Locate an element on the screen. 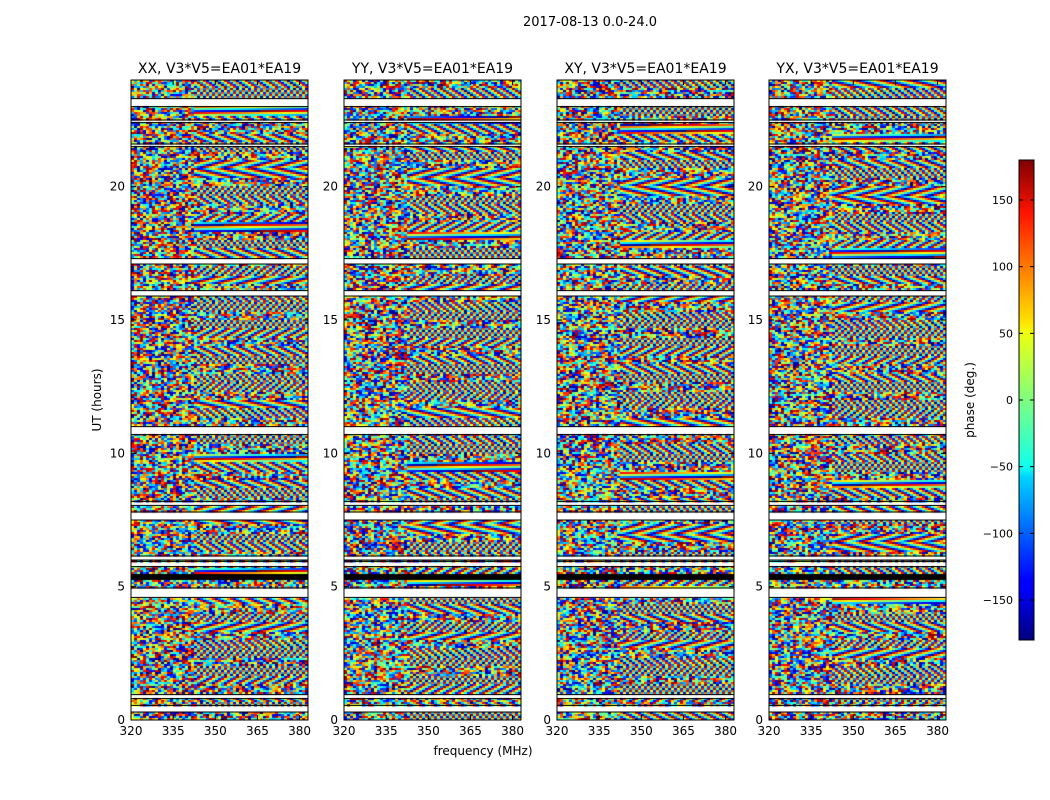  colorbar-ticks: −150 −100 −50 0 50 100 150 is located at coordinates (1008, 400).